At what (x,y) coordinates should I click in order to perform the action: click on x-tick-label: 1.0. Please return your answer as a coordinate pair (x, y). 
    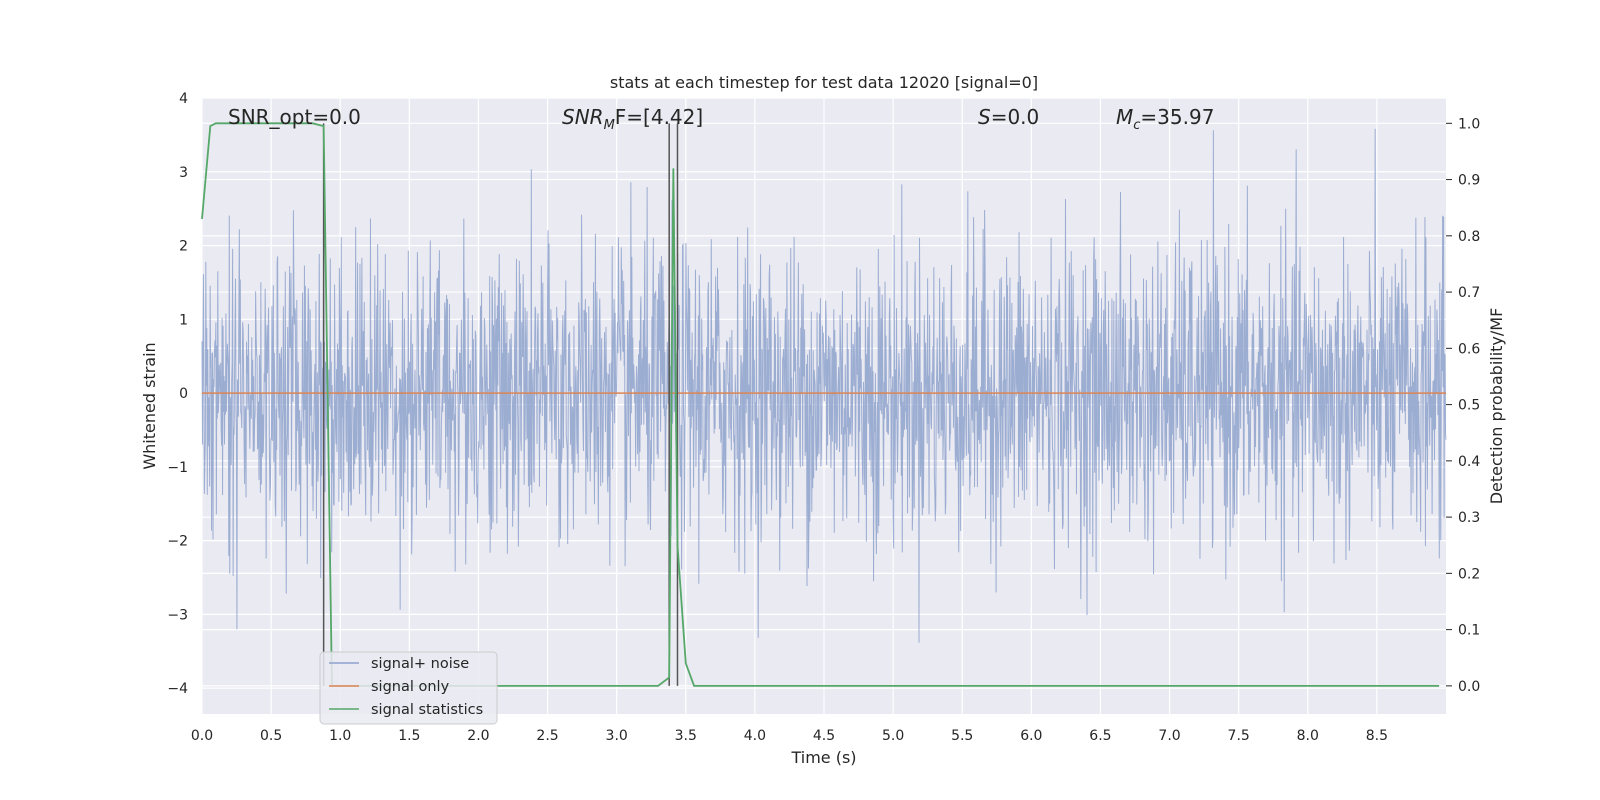
    Looking at the image, I should click on (340, 736).